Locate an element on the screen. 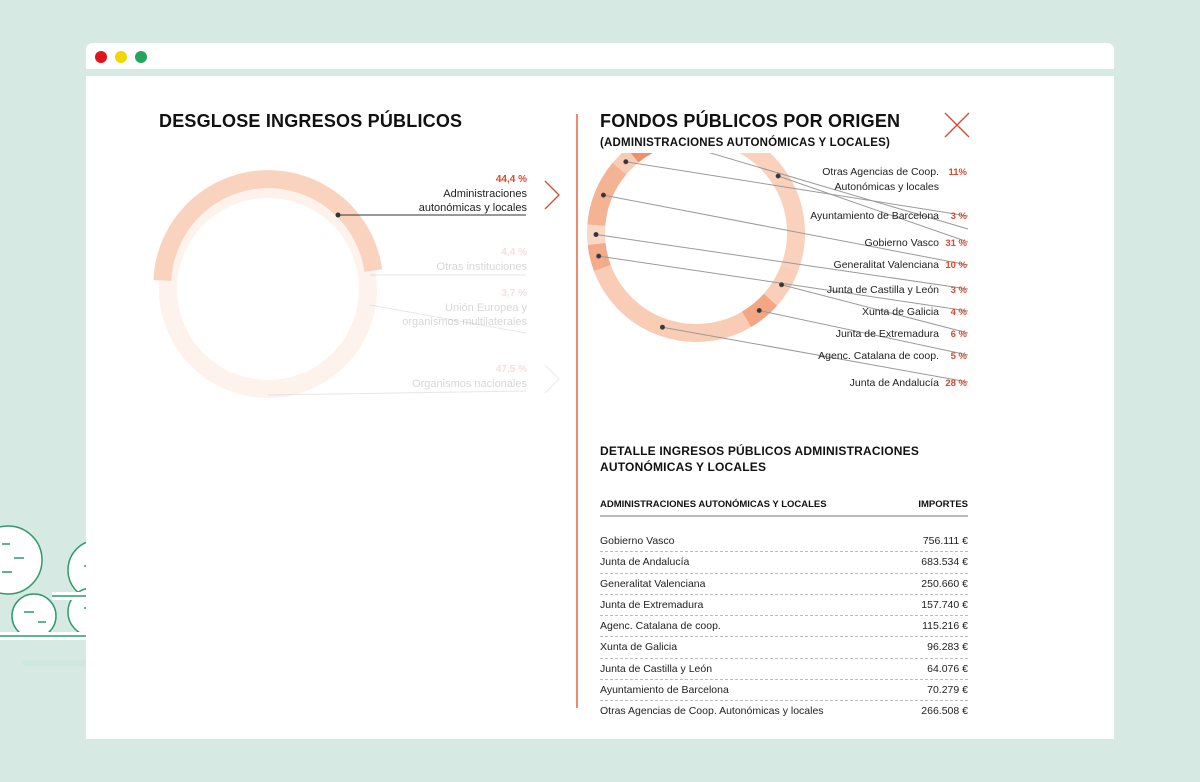 This screenshot has width=1200, height=782. leader-dot-junta-andalucia is located at coordinates (662, 327).